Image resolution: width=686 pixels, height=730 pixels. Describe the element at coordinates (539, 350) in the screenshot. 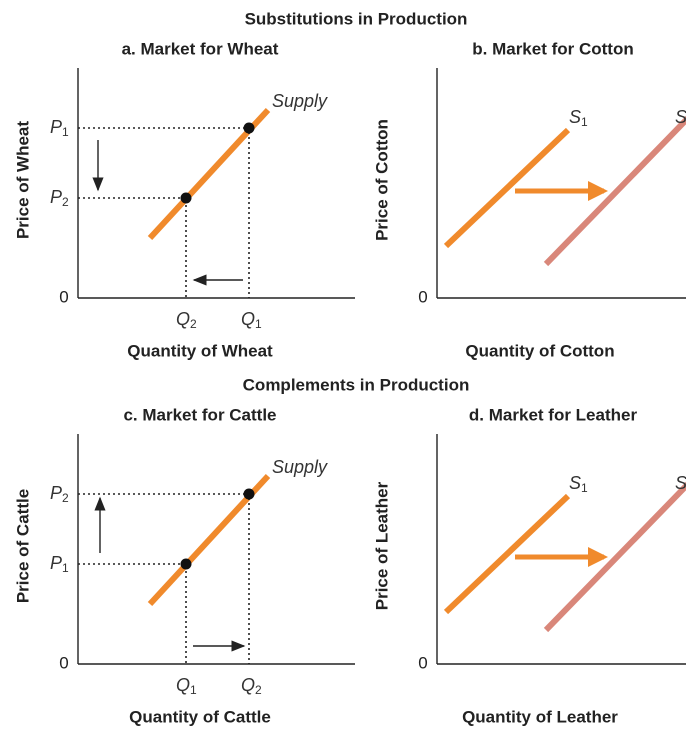

I see `x-axis-label: Quantity of Cotton` at that location.